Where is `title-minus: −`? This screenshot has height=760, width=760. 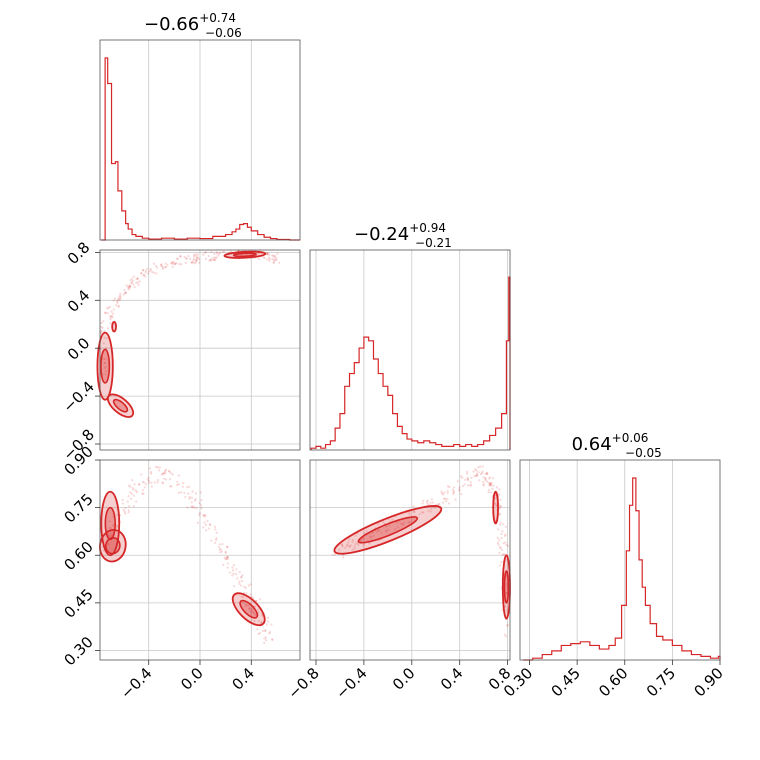
title-minus: − is located at coordinates (630, 453).